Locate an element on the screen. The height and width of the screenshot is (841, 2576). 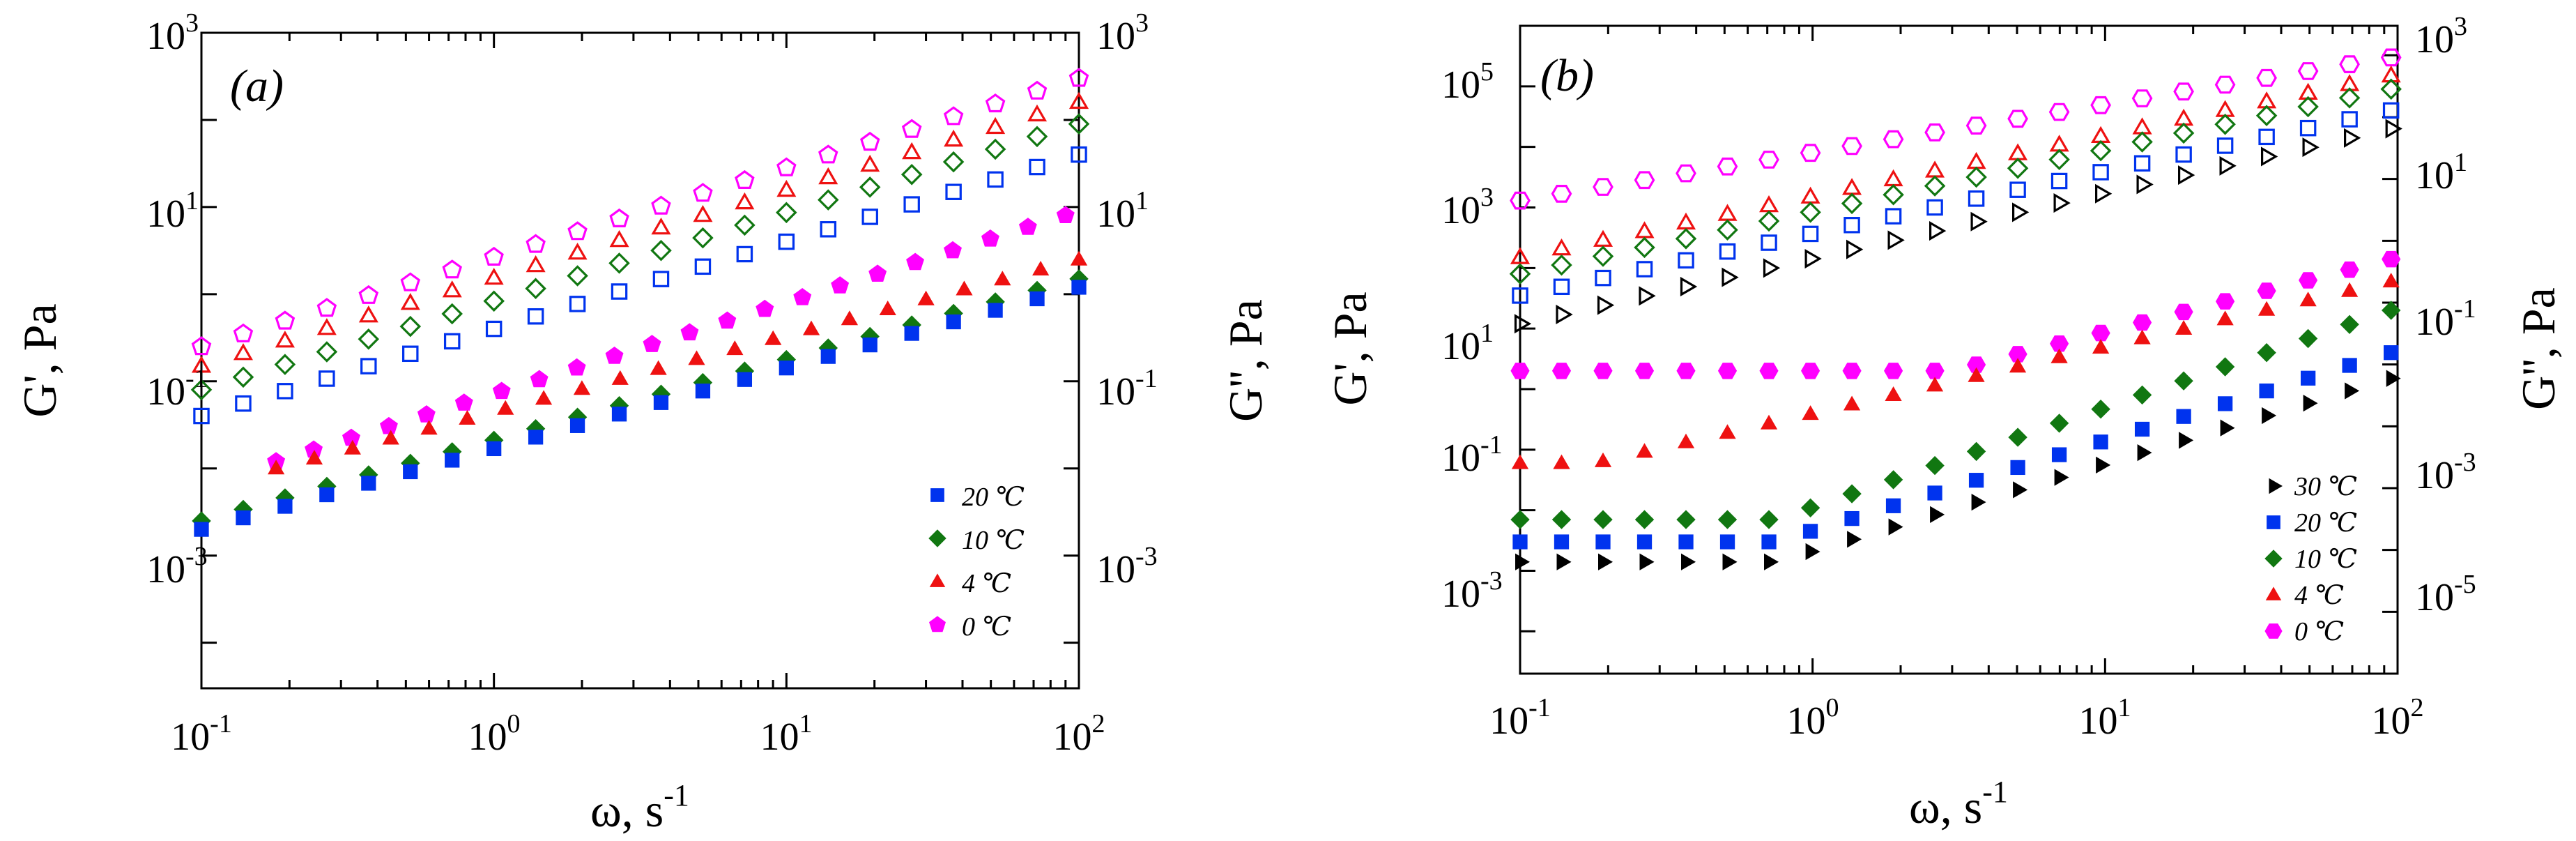
legend-label: 10 ℃ is located at coordinates (993, 540).